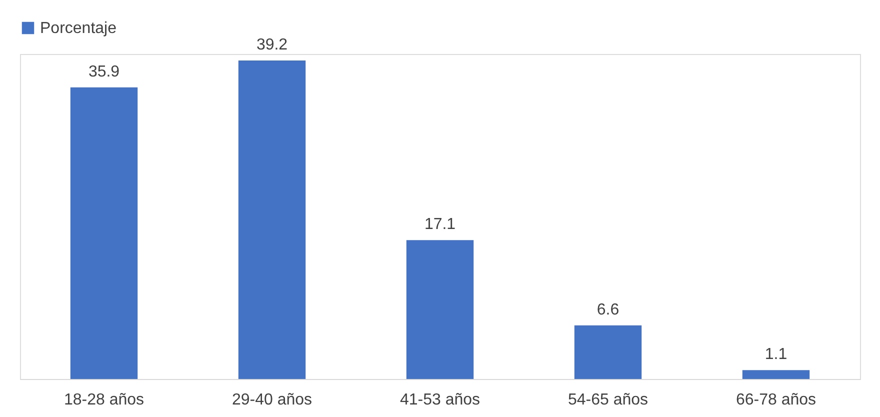  What do you see at coordinates (104, 71) in the screenshot?
I see `data-label: 35.9` at bounding box center [104, 71].